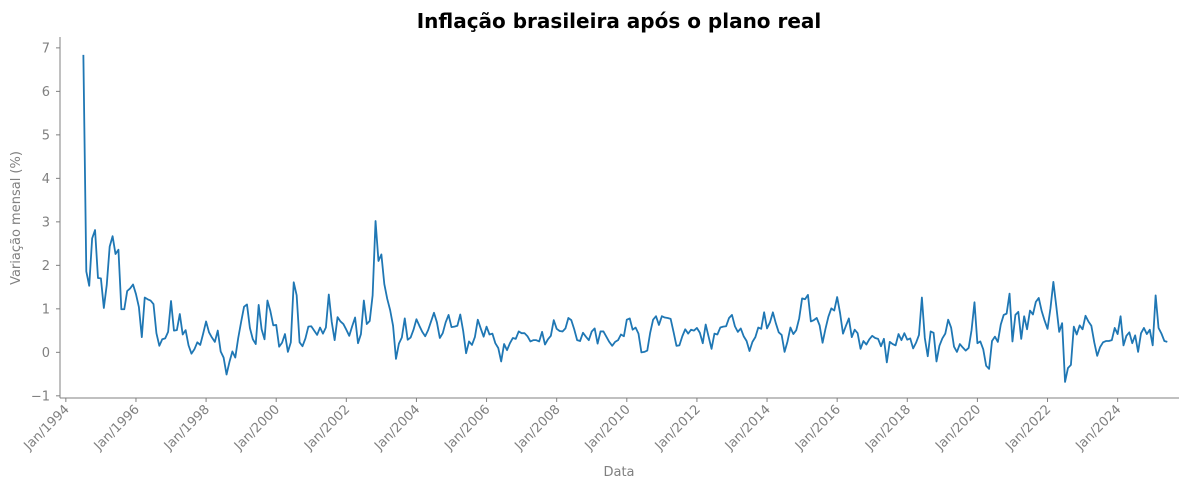 The width and height of the screenshot is (1189, 490). I want to click on x-tick-label: Jan/2006, so click(467, 428).